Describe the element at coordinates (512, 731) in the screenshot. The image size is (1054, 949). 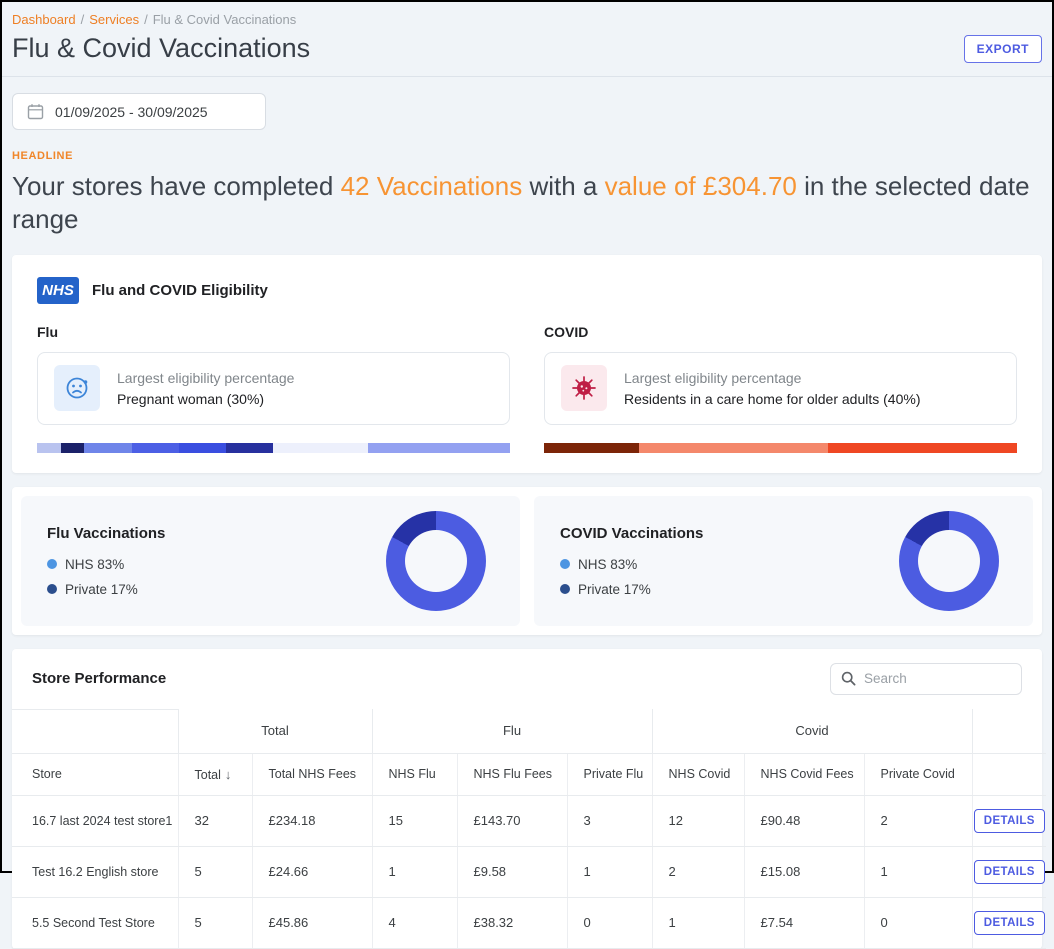
I see `group-header-flu: Flu` at that location.